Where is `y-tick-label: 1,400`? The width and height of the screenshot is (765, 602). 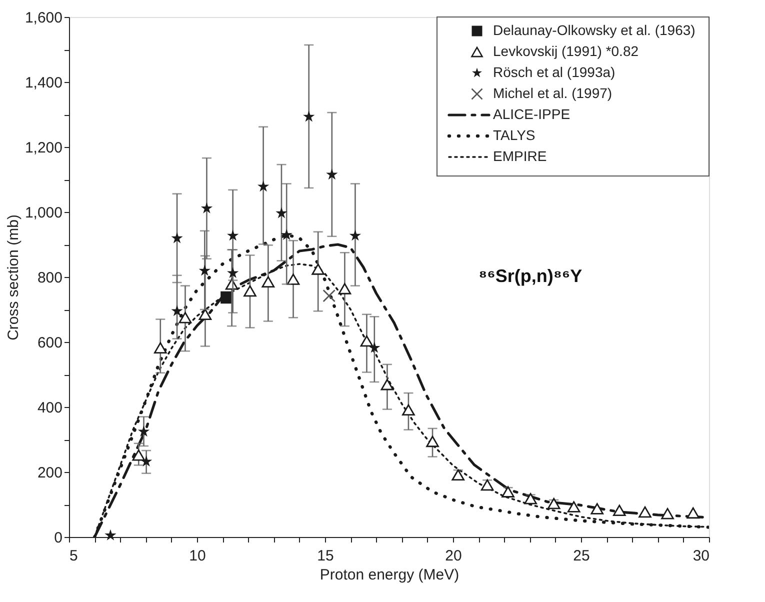
y-tick-label: 1,400 is located at coordinates (43, 83).